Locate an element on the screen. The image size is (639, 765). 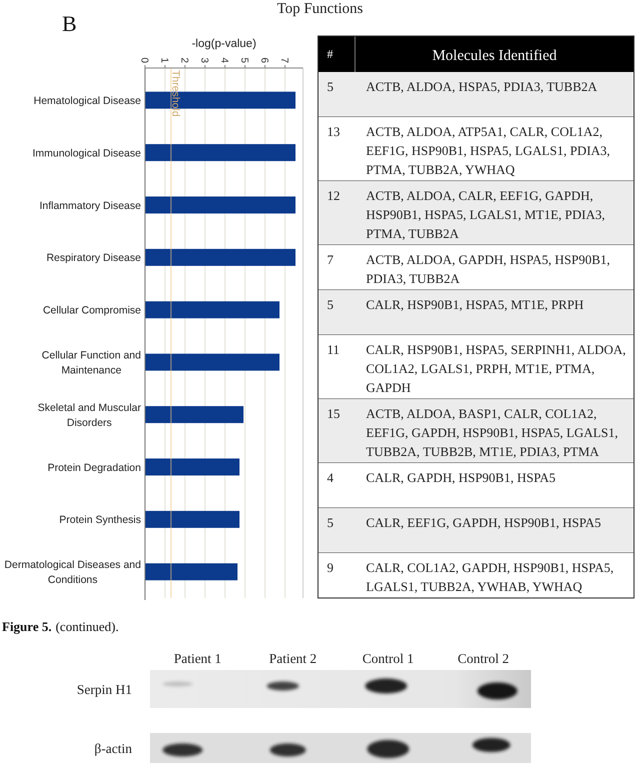
text: ACTB, ALDOA, ATP5A1, CALR, COL1A2, EEF1G, HSP90B1, HSPA5, LGALS1, PDIA3, PTMA, TUBB2A, YWHAQ is located at coordinates (488, 150).